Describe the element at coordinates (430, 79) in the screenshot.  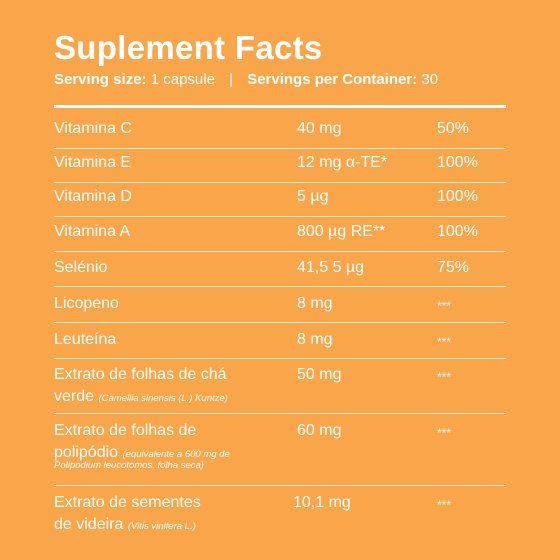
I see `servings-per-container-value: 30` at that location.